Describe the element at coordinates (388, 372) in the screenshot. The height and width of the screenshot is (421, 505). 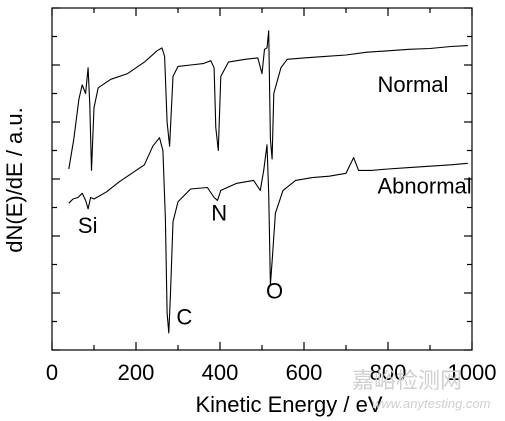
I see `x-tick-label-800: 800` at that location.